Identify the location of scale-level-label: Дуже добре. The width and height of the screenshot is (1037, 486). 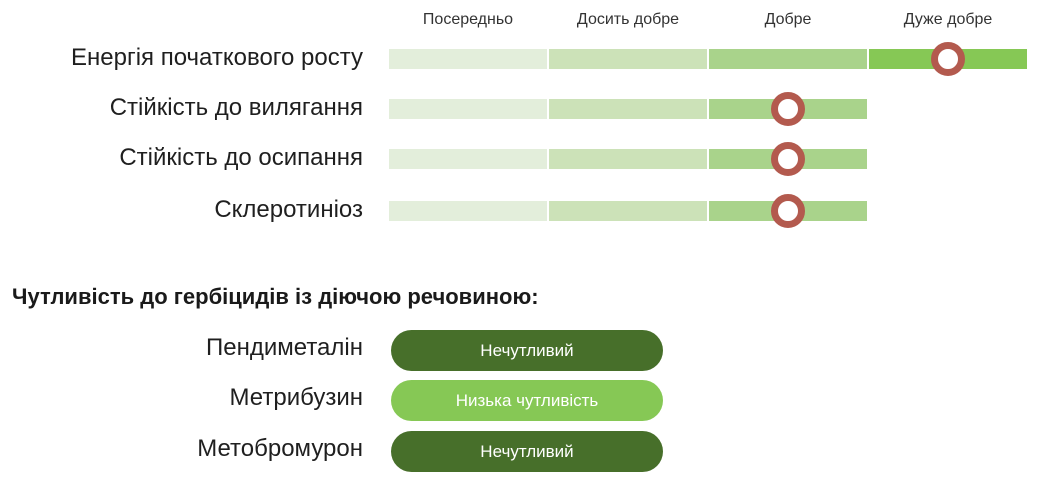
(948, 19).